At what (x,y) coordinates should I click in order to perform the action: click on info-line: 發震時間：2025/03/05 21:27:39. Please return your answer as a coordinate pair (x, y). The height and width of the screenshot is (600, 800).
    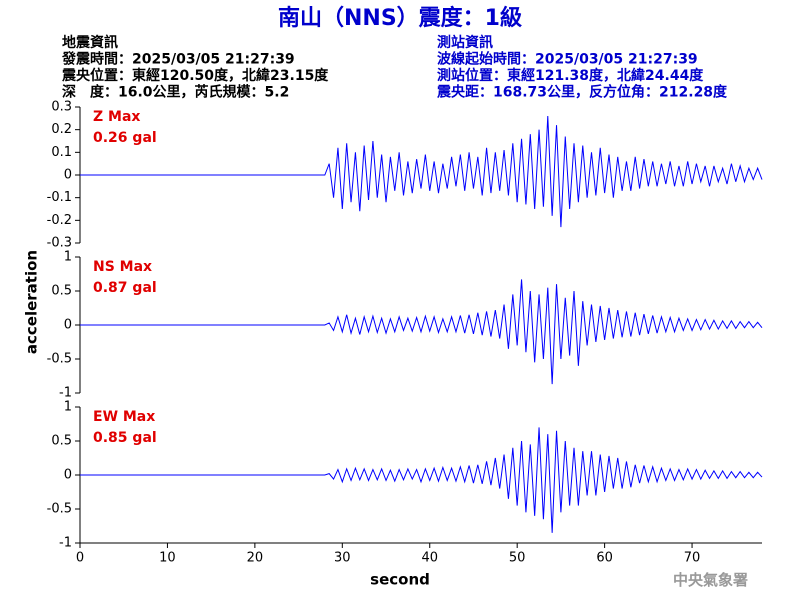
    Looking at the image, I should click on (178, 59).